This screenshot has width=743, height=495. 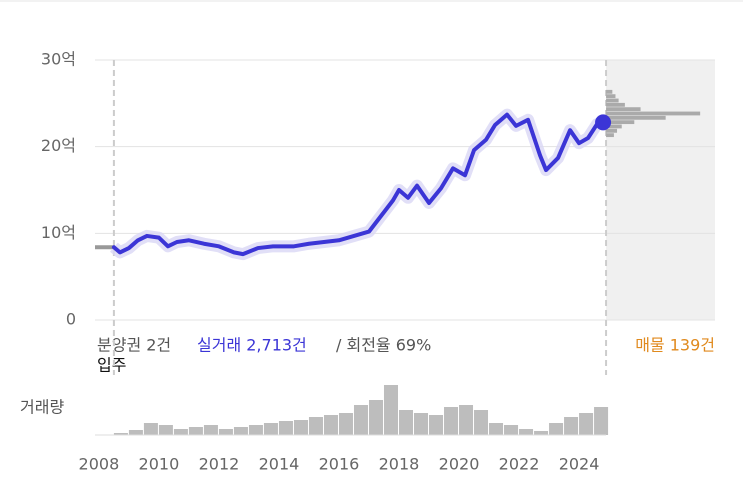 I want to click on y-tick-label: 30억, so click(x=58, y=59).